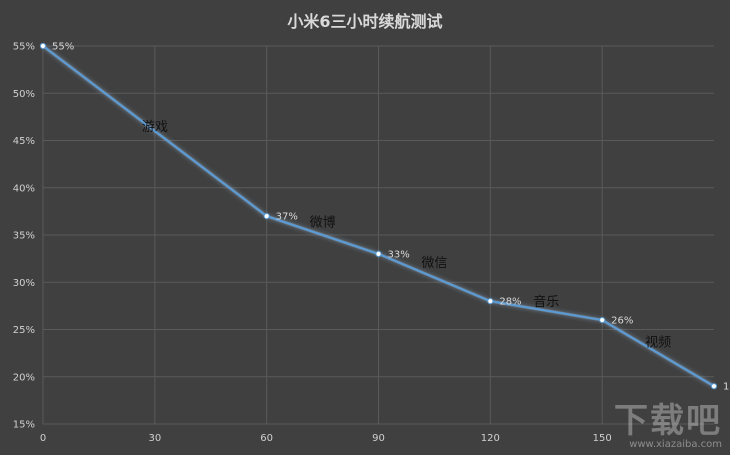 Image resolution: width=730 pixels, height=455 pixels. What do you see at coordinates (675, 444) in the screenshot?
I see `watermark-url: www.xiazaiba.com` at bounding box center [675, 444].